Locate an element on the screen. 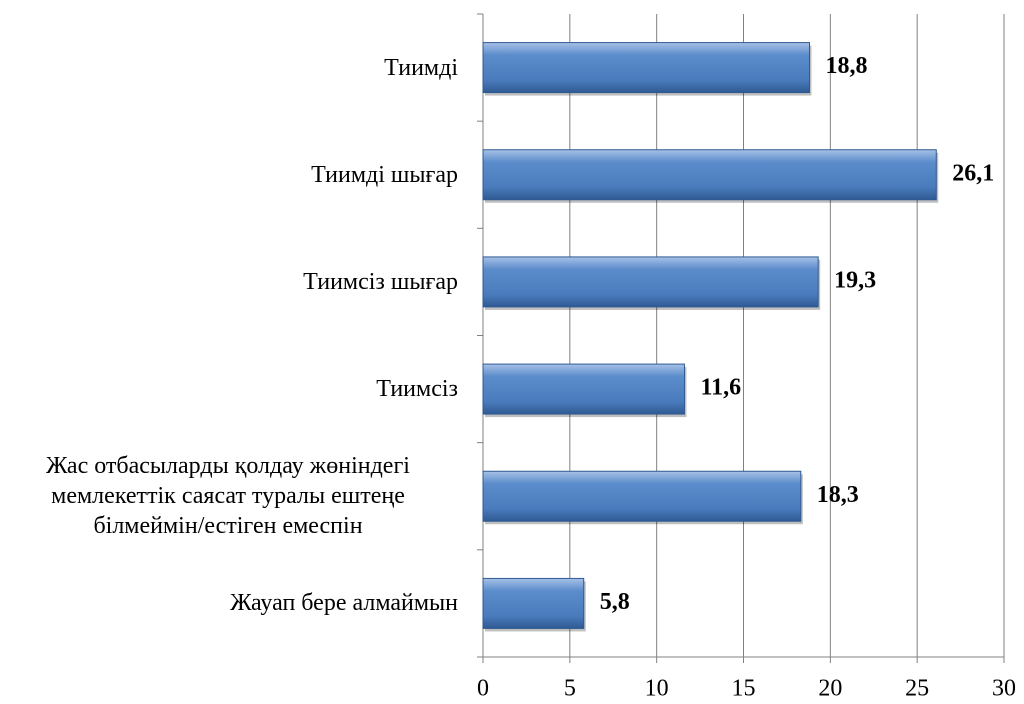  y-tick-label: Тиимді is located at coordinates (421, 67).